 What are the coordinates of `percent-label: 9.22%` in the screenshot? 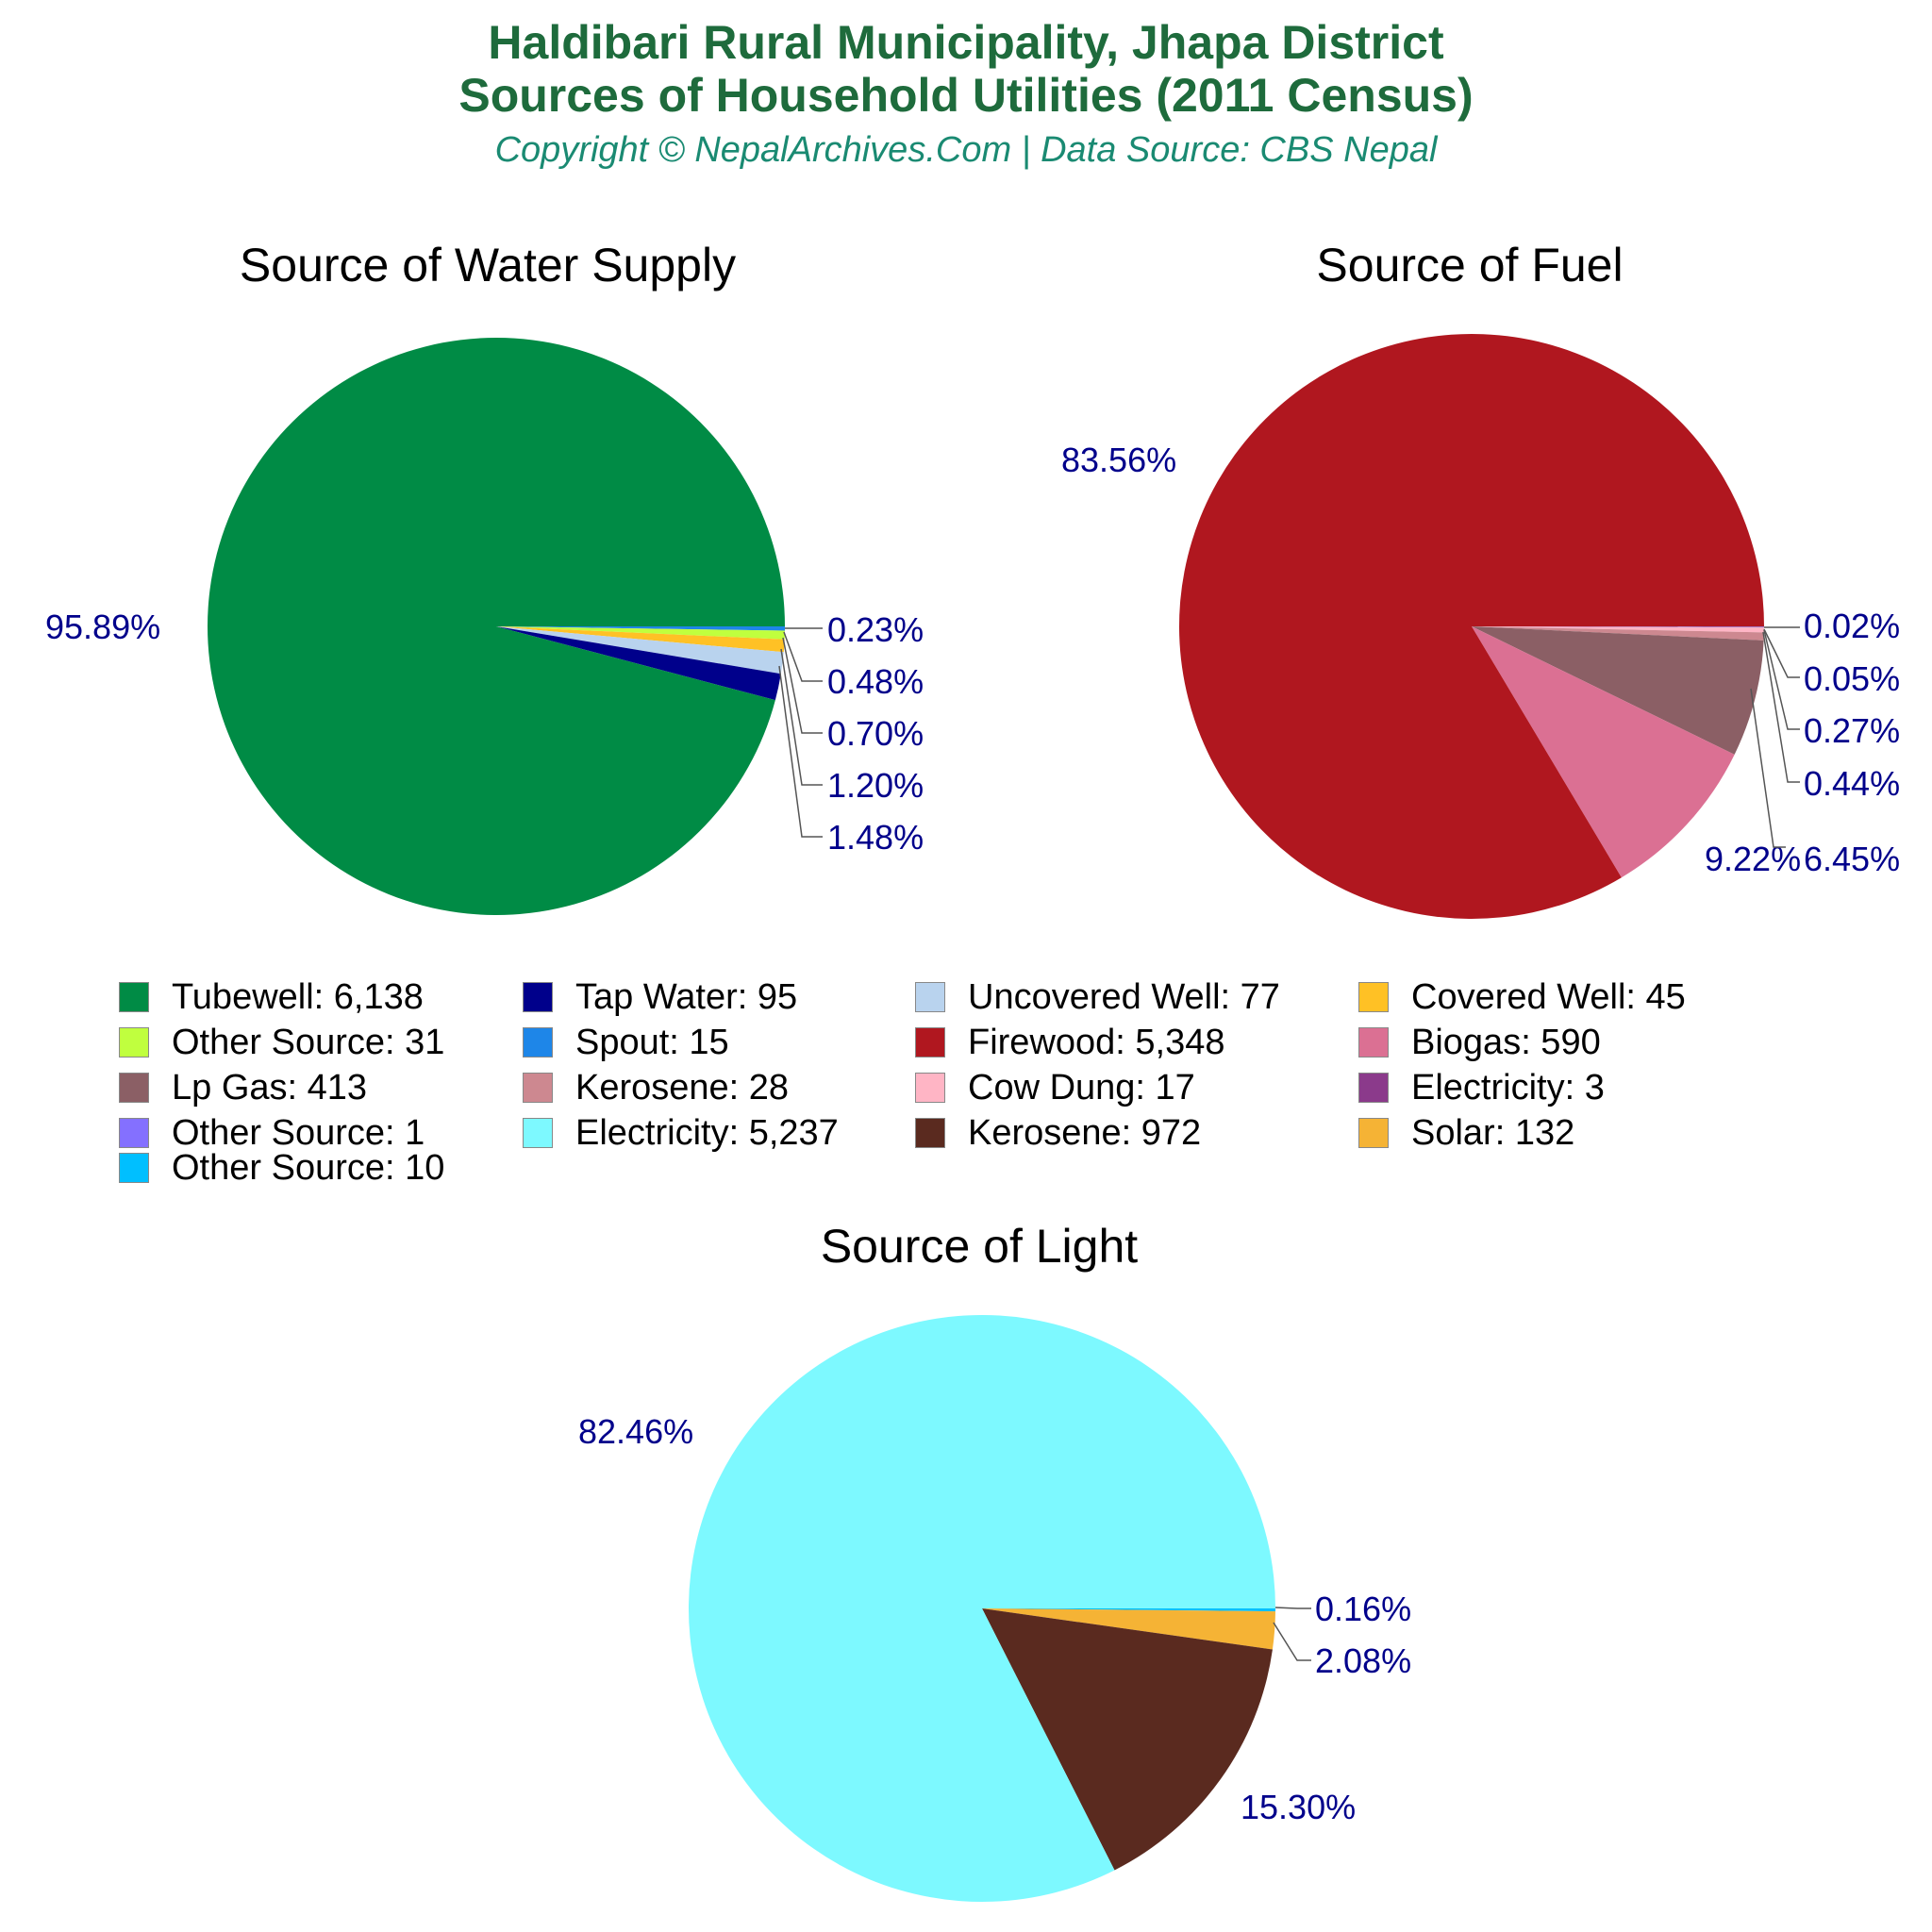 It's located at (1753, 859).